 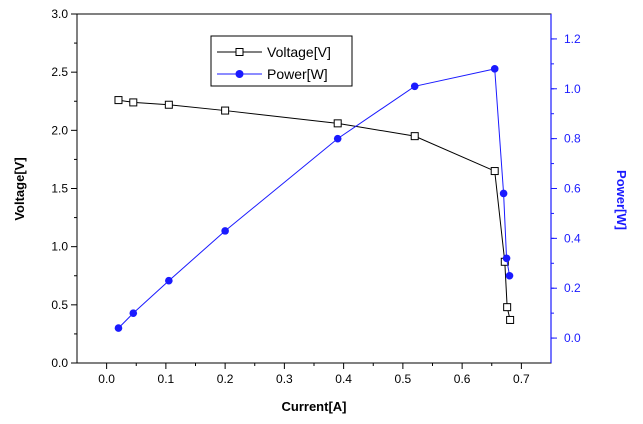 What do you see at coordinates (59, 14) in the screenshot?
I see `y-tick-label: 3.0` at bounding box center [59, 14].